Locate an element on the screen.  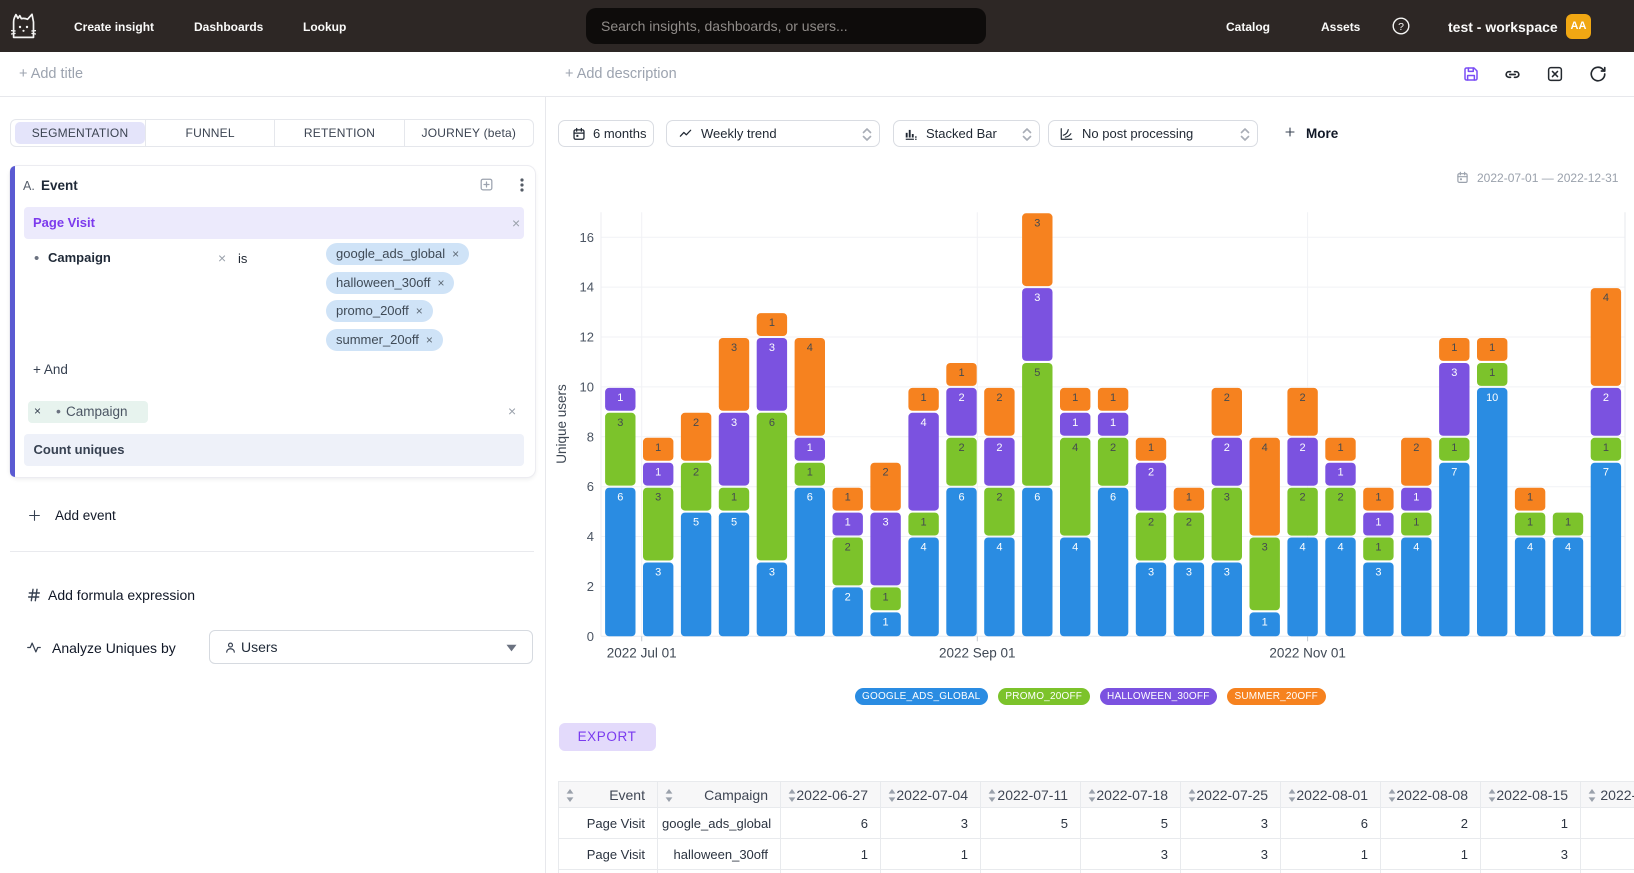
svg-text: 16 is located at coordinates (587, 237).